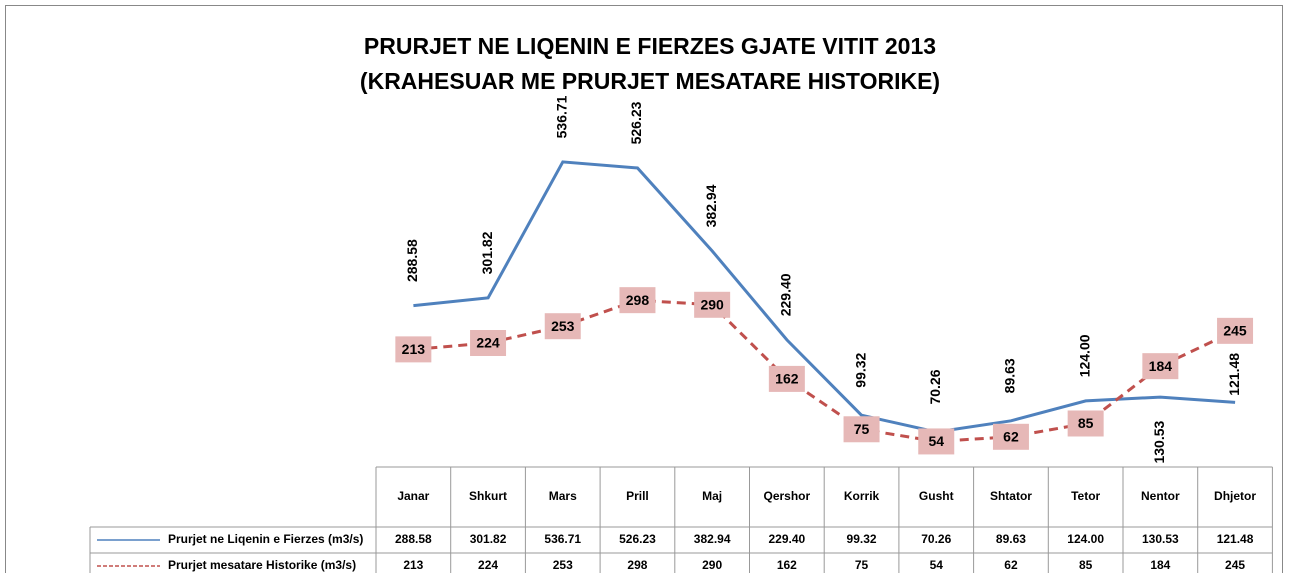 This screenshot has height=573, width=1289. I want to click on legend-label: Prurjet mesatare Historike (m3/s), so click(262, 565).